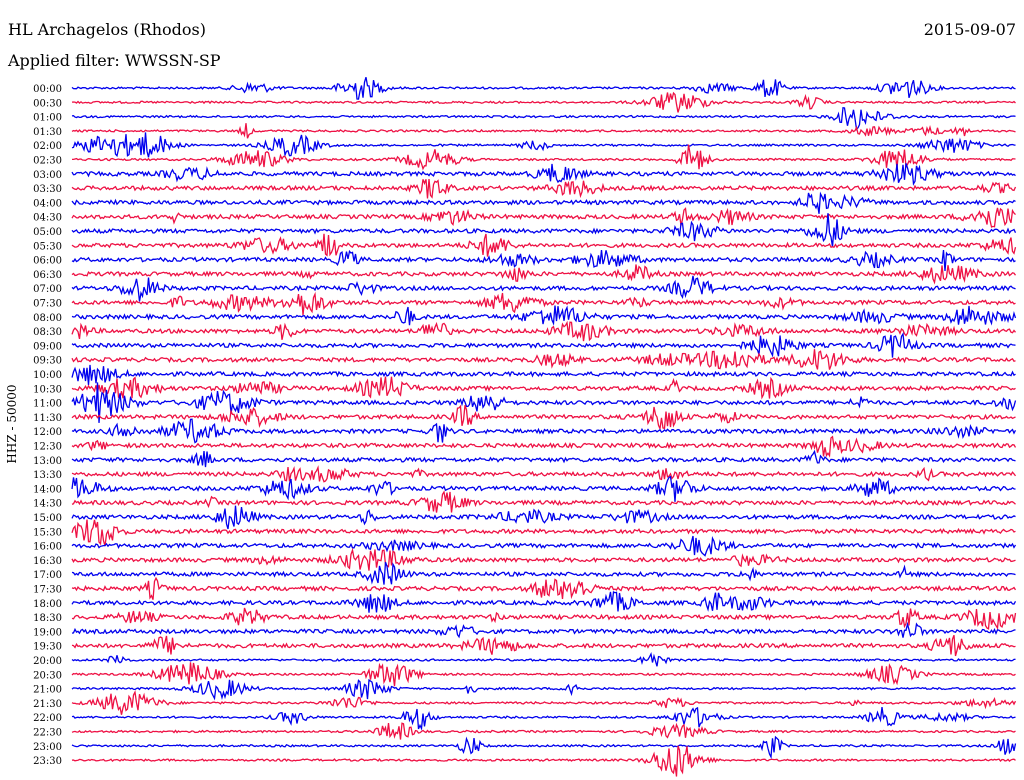 This screenshot has height=780, width=1024. I want to click on row-label: 03:30, so click(47, 189).